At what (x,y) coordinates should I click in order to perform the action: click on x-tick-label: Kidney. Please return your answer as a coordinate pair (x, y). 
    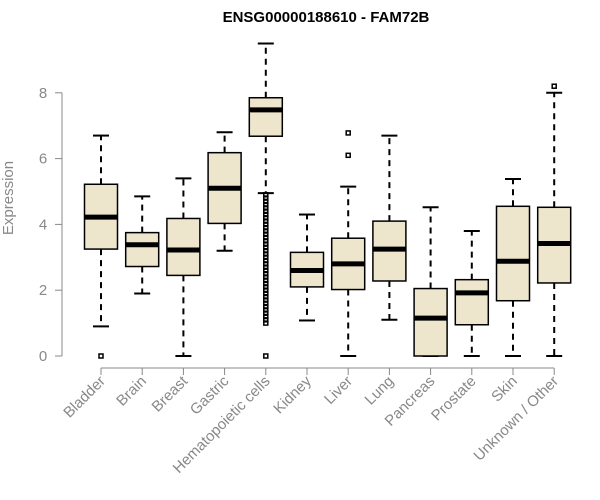
    Looking at the image, I should click on (292, 394).